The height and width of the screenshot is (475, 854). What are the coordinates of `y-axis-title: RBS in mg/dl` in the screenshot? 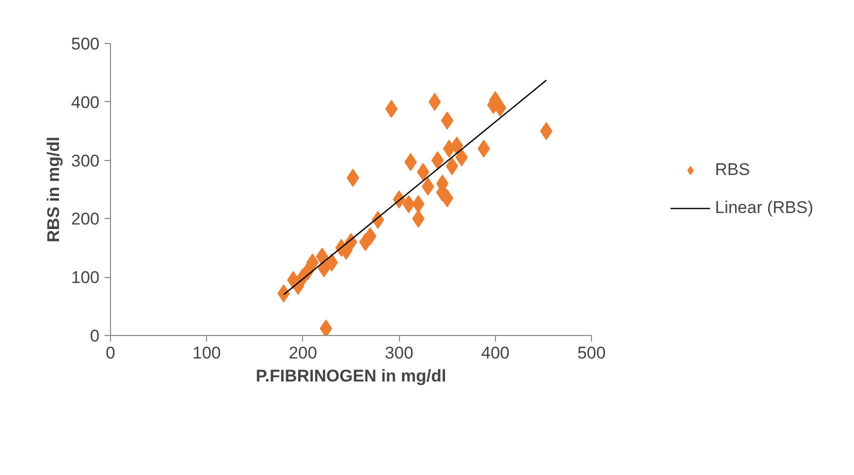 It's located at (54, 189).